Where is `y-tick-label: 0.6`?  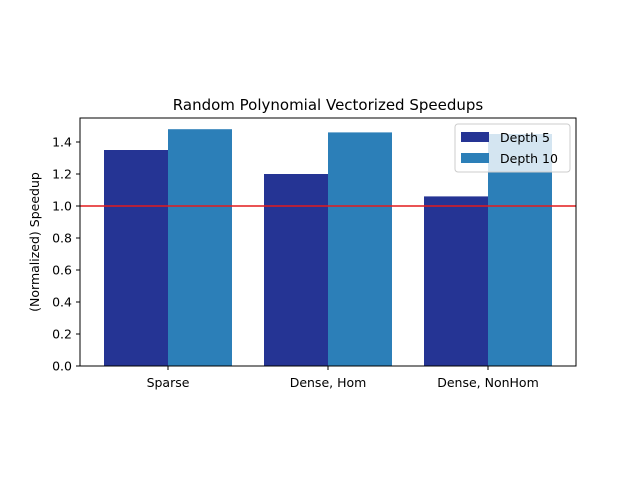
y-tick-label: 0.6 is located at coordinates (62, 270).